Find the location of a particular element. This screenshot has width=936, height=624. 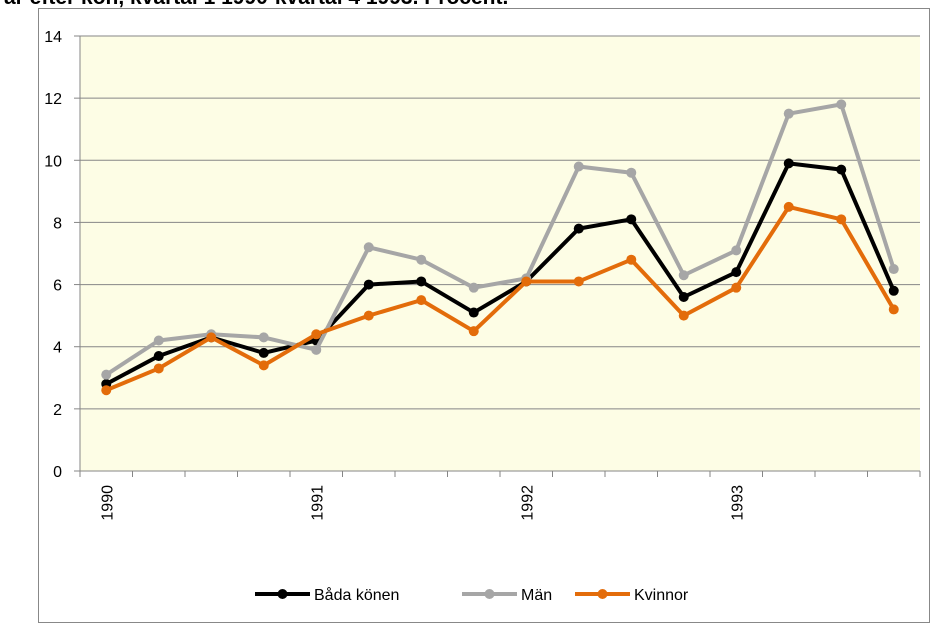

y-tick-label: 14 is located at coordinates (53, 37).